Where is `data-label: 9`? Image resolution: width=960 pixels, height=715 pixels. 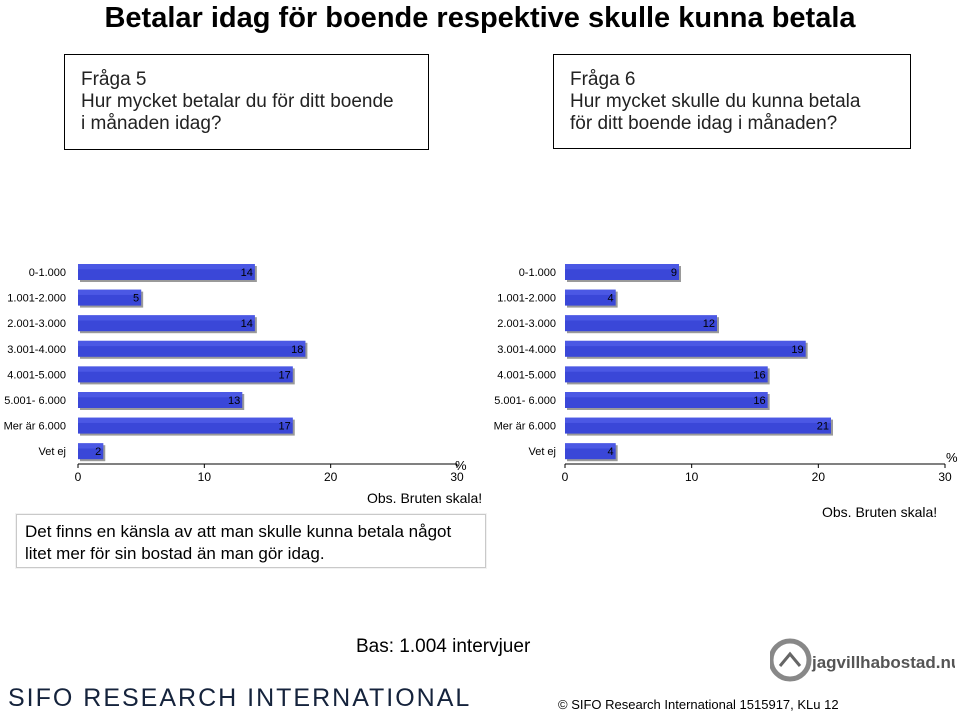
data-label: 9 is located at coordinates (674, 273).